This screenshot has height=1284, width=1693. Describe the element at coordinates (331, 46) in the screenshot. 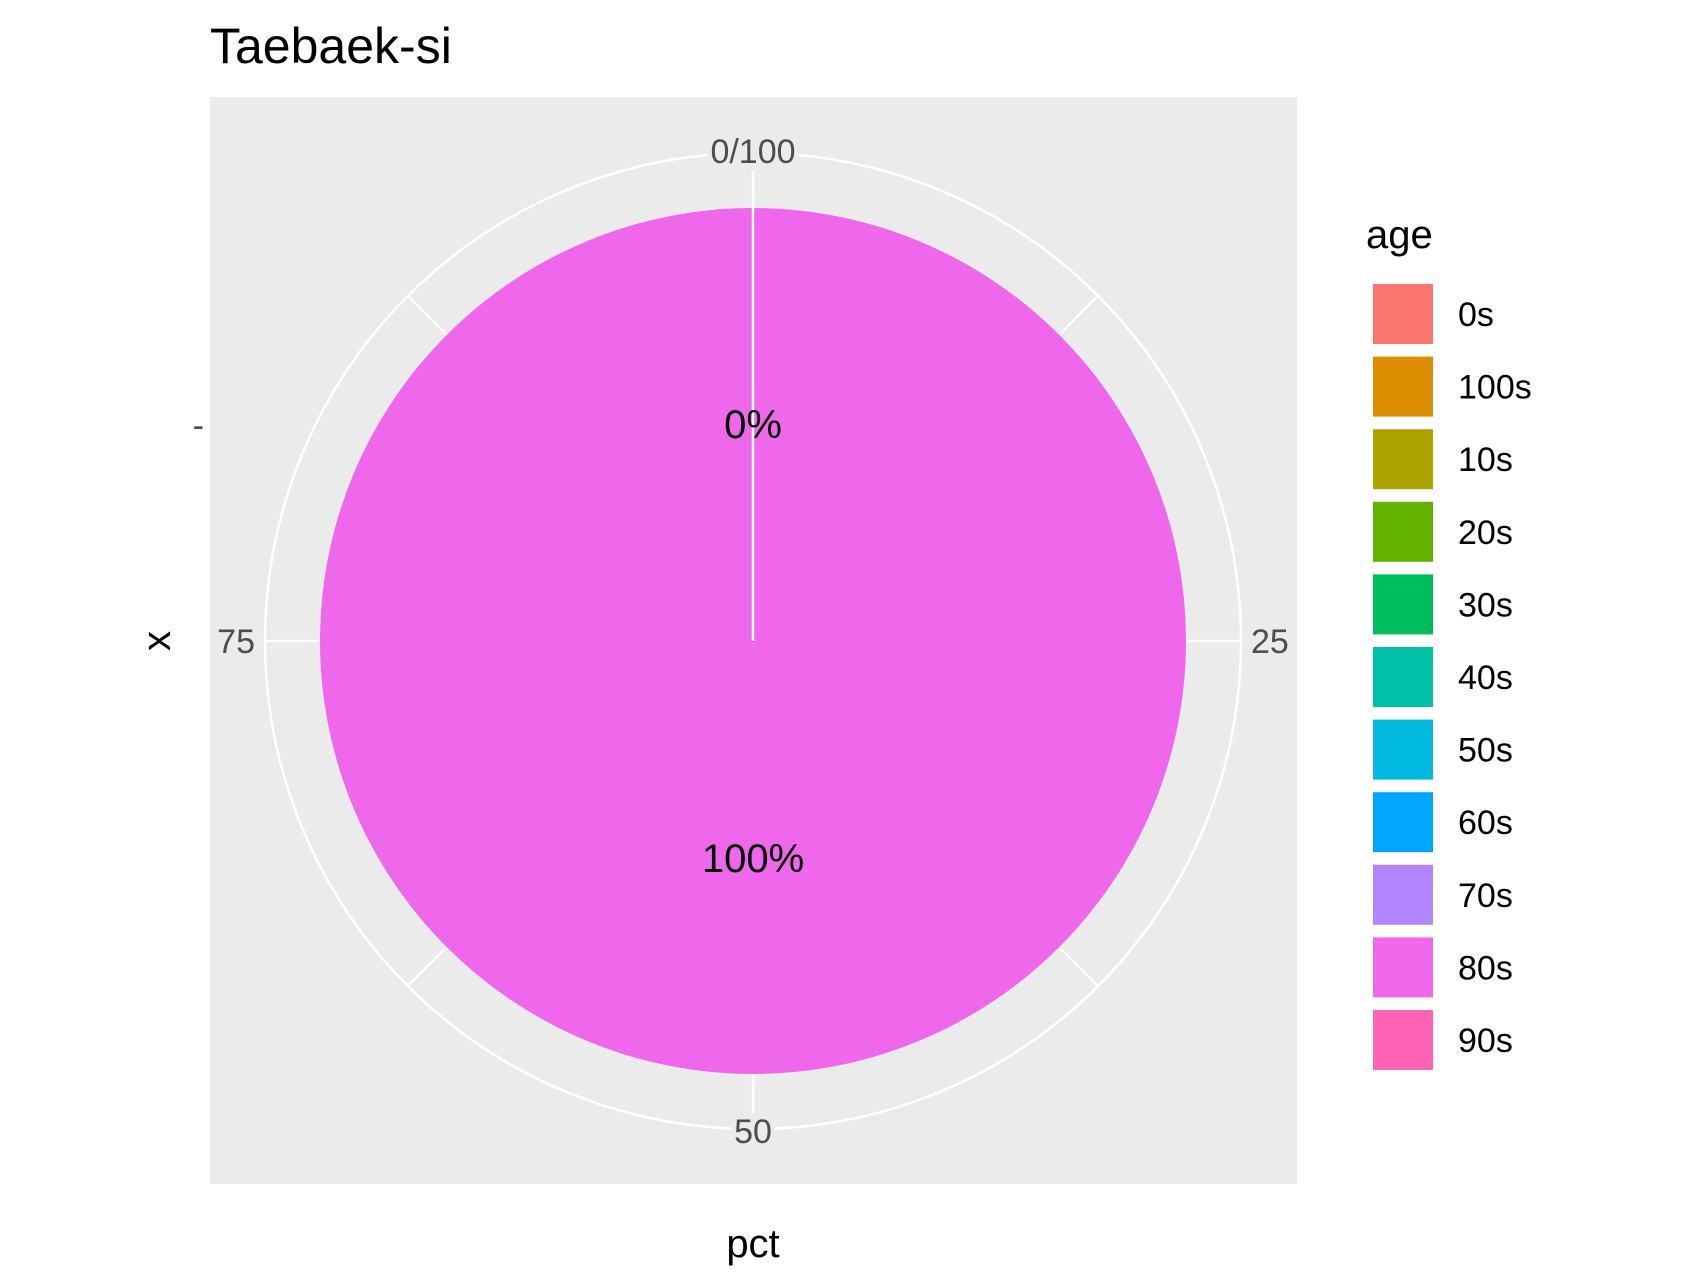

I see `chart-title: Taebaek-si` at that location.